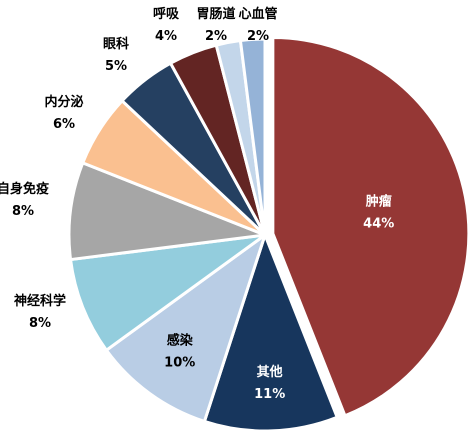  I want to click on slice-value-label: 11%, so click(269, 394).